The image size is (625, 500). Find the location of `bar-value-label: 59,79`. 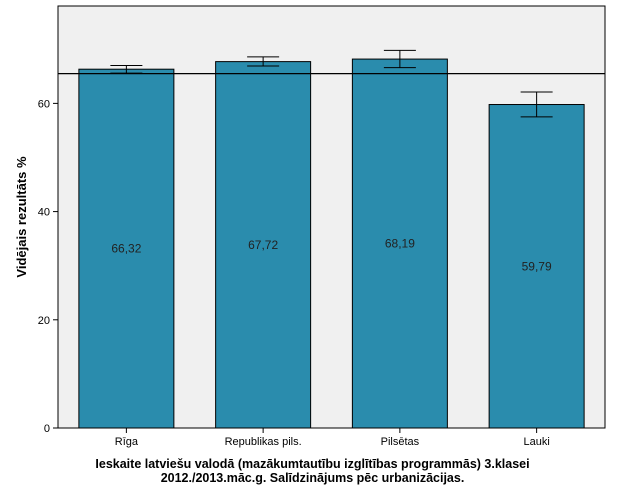

bar-value-label: 59,79 is located at coordinates (537, 266).